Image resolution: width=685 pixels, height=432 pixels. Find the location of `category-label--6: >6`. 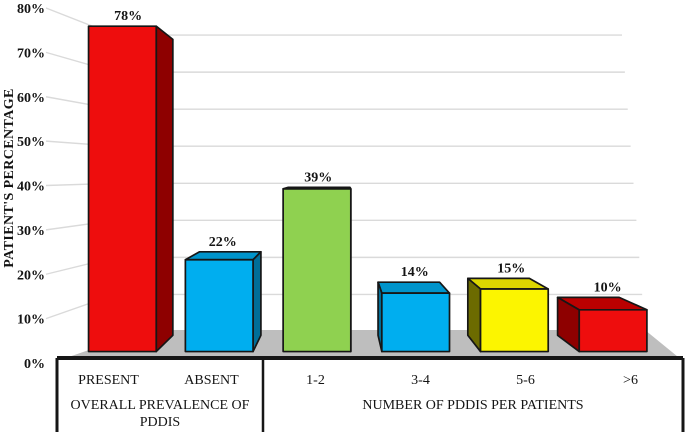

category-label--6: >6 is located at coordinates (630, 380).